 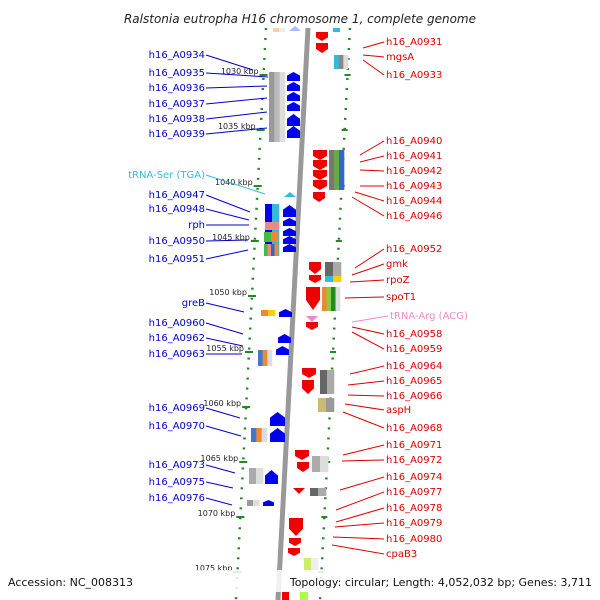 What do you see at coordinates (177, 354) in the screenshot?
I see `left-gene-label: h16_A0963` at bounding box center [177, 354].